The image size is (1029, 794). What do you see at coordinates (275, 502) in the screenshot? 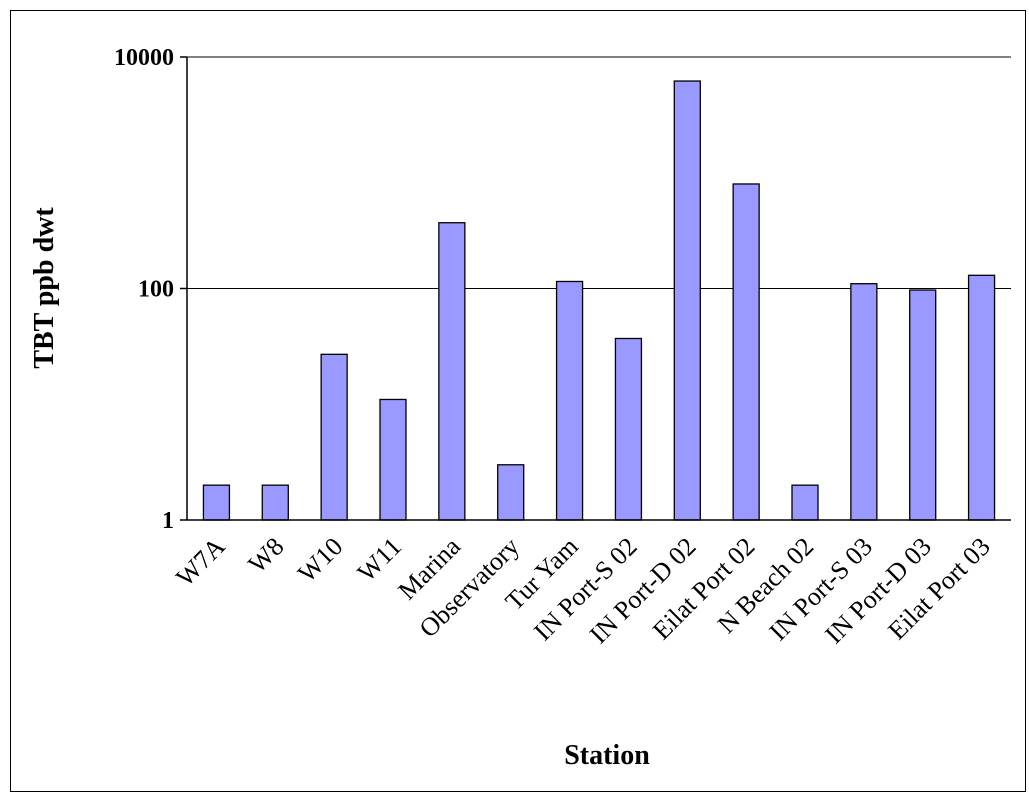
I see `bar-w8` at bounding box center [275, 502].